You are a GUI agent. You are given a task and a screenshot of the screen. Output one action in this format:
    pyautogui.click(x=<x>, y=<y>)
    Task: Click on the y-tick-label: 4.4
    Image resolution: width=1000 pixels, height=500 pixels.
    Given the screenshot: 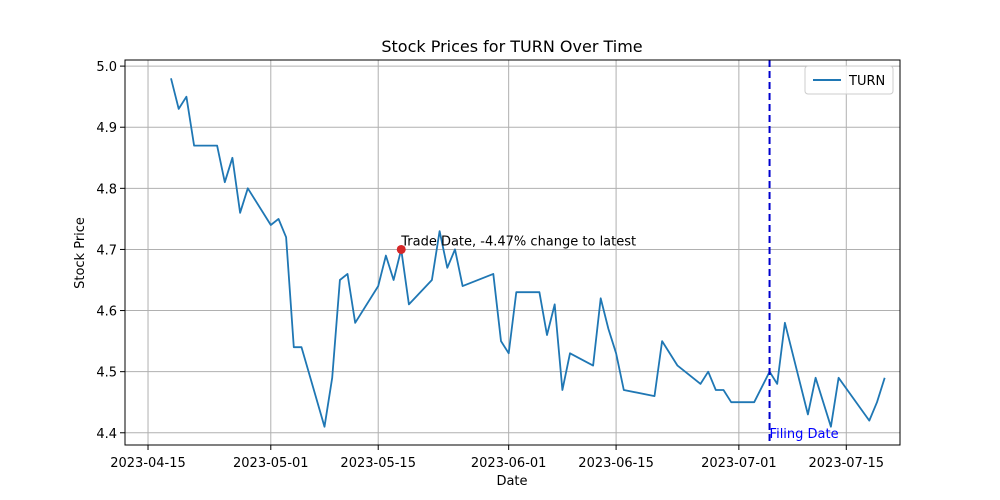 What is the action you would take?
    pyautogui.click(x=106, y=434)
    